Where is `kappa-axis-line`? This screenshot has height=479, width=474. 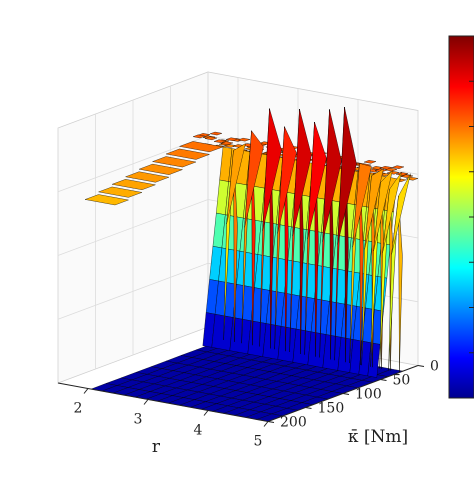 kappa-axis-line is located at coordinates (343, 393).